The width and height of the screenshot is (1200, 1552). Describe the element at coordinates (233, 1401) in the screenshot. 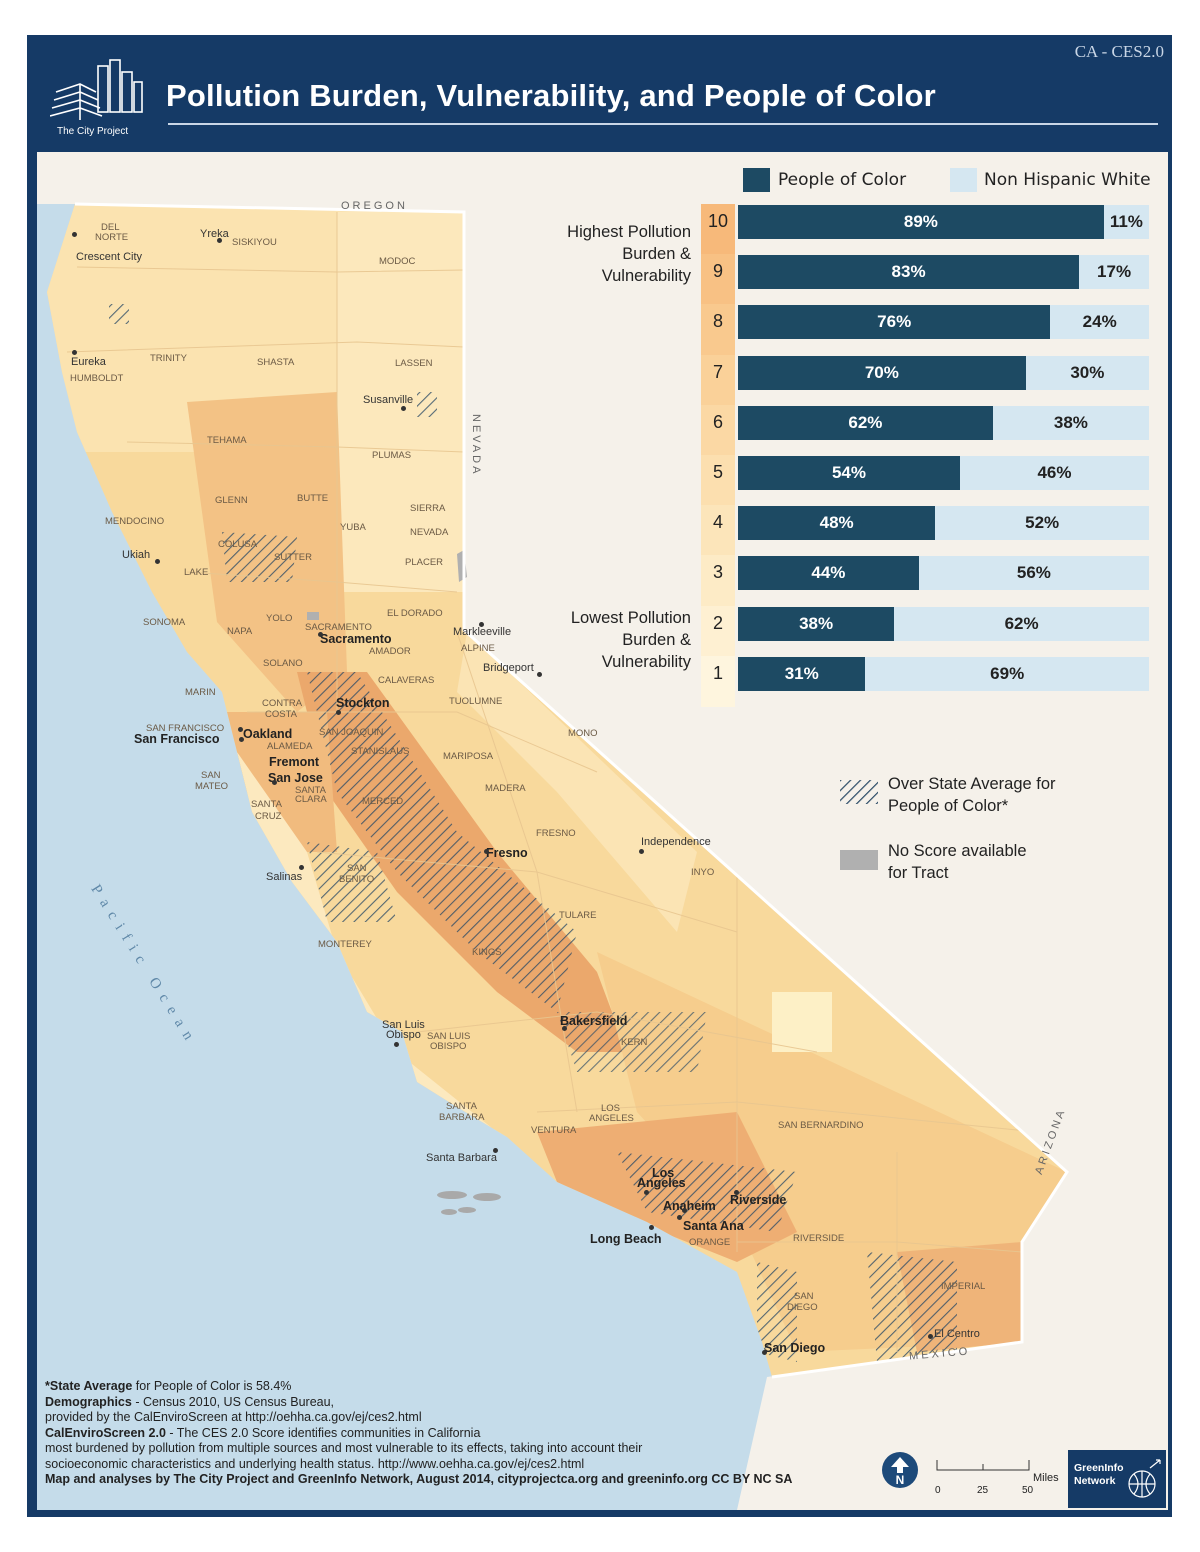

I see `note-text: - Census 2010, US Census Bureau,` at that location.